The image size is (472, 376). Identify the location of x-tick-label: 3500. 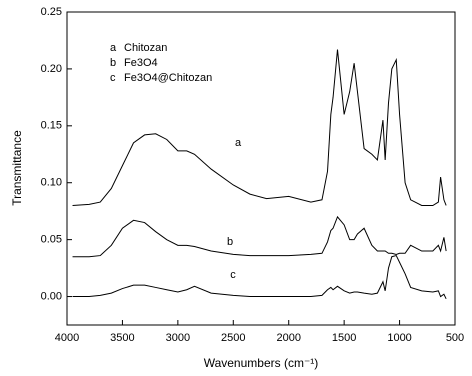
(122, 338).